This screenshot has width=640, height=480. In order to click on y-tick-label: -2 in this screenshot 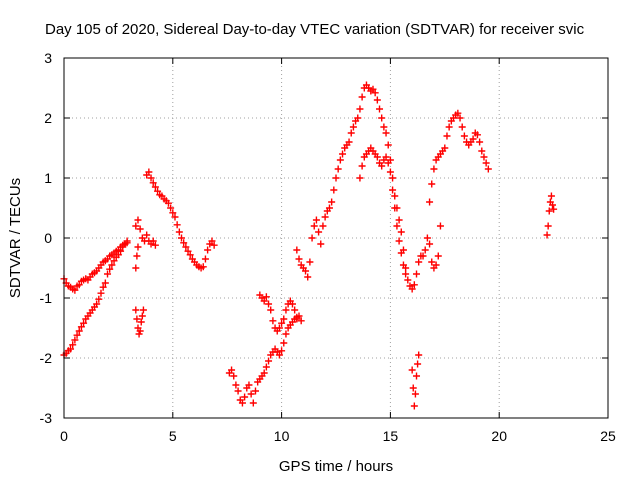, I will do `click(46, 358)`.